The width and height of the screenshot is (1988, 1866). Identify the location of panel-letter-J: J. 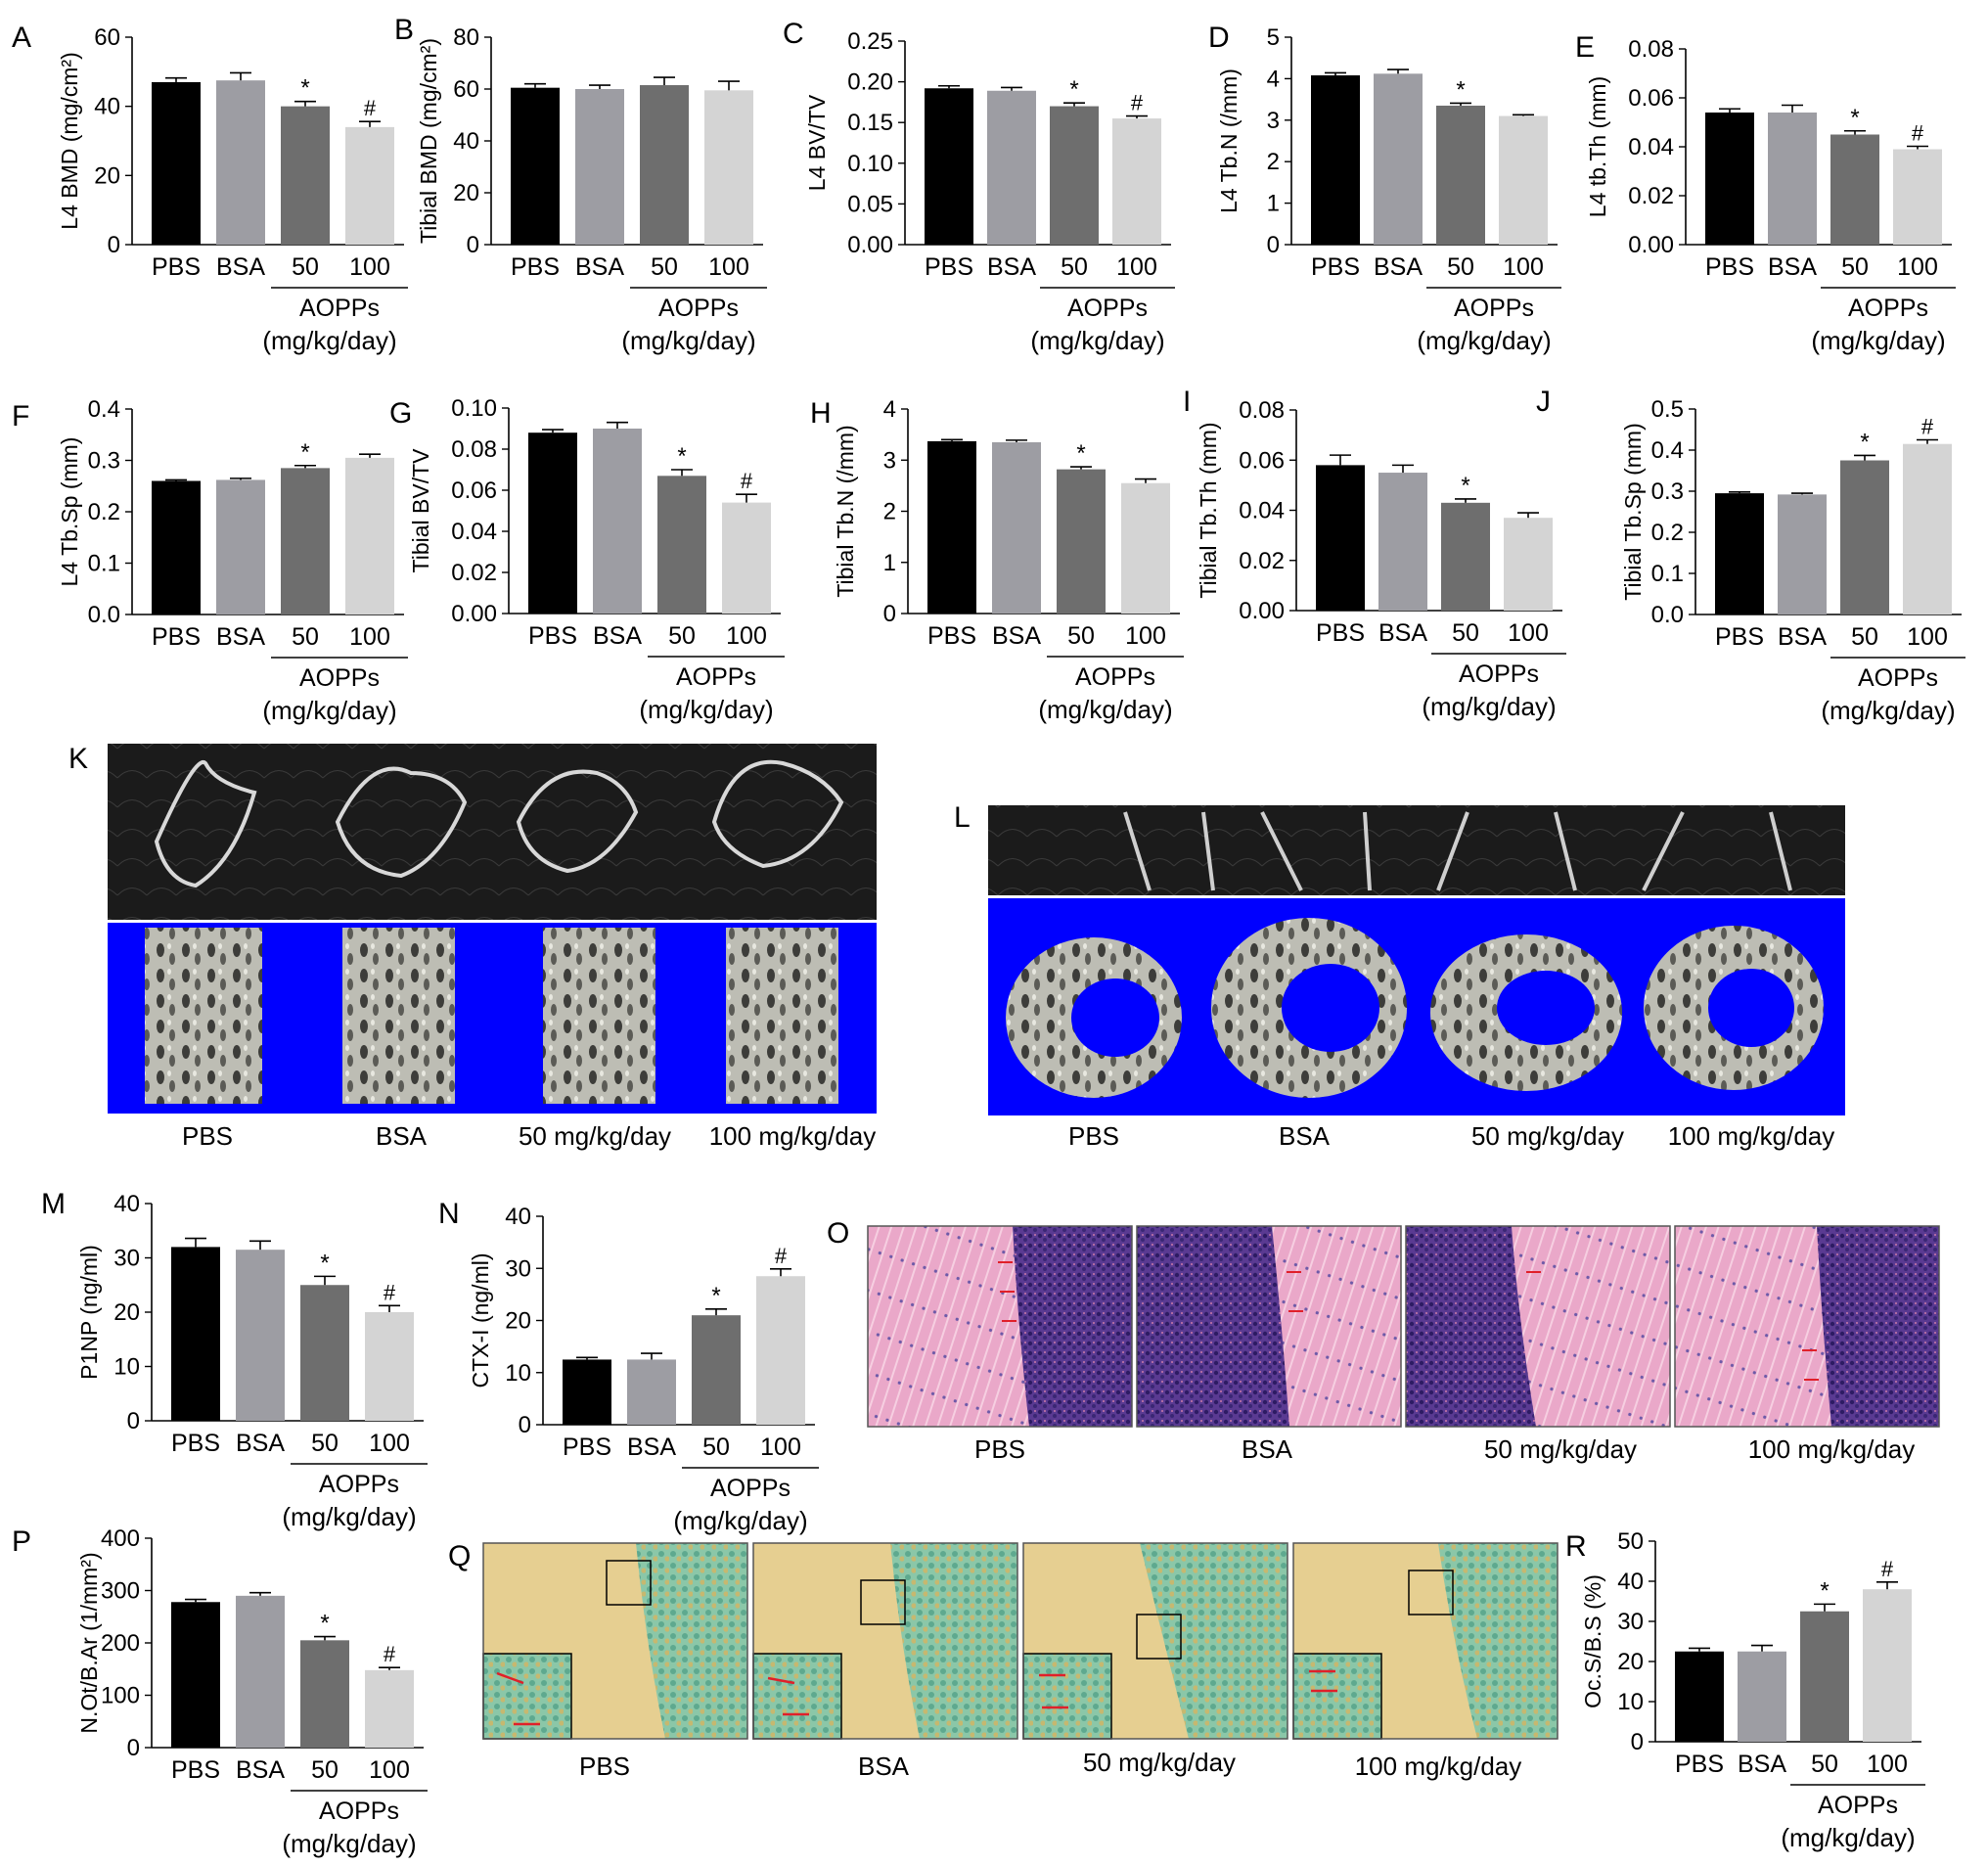
(1544, 402).